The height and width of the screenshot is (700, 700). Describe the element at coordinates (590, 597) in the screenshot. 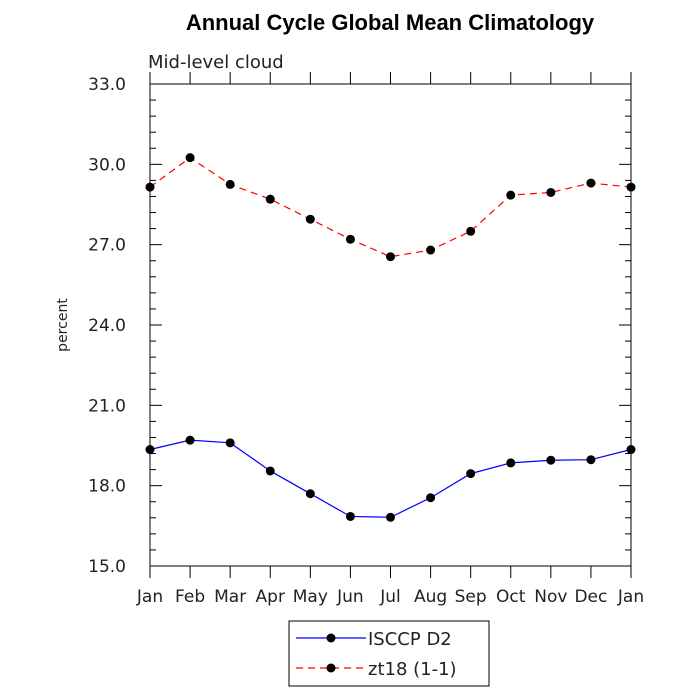

I see `x-tick-label: Dec` at that location.